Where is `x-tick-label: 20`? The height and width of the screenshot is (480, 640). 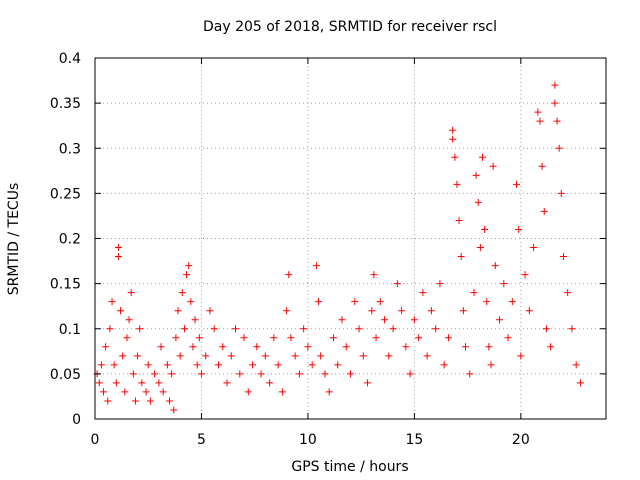 x-tick-label: 20 is located at coordinates (521, 440).